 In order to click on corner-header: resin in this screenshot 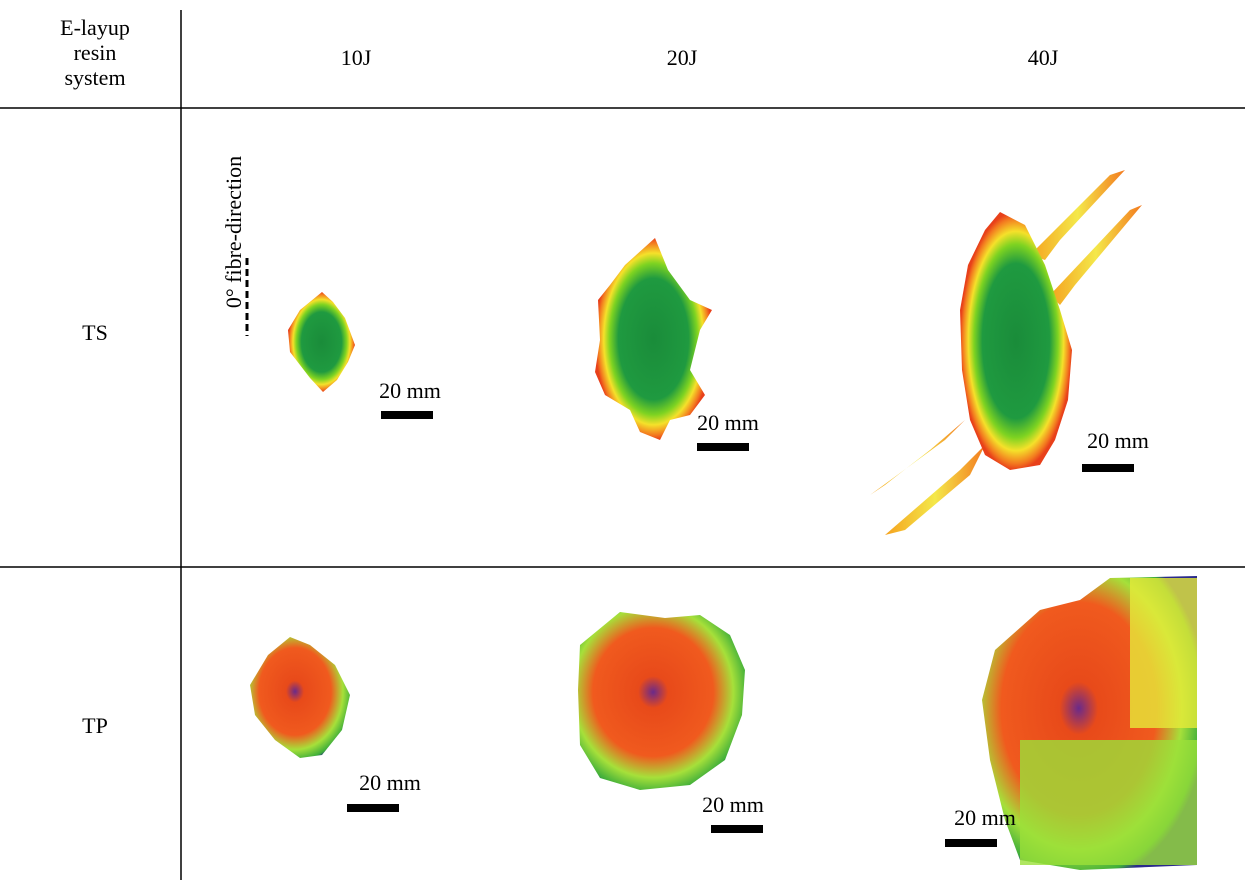, I will do `click(95, 52)`.